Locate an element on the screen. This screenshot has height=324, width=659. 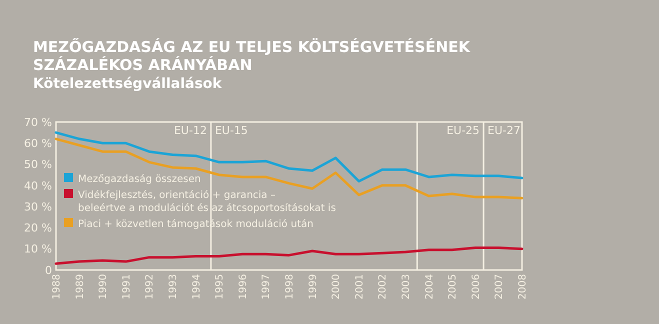
annotation: EU-12 is located at coordinates (190, 130).